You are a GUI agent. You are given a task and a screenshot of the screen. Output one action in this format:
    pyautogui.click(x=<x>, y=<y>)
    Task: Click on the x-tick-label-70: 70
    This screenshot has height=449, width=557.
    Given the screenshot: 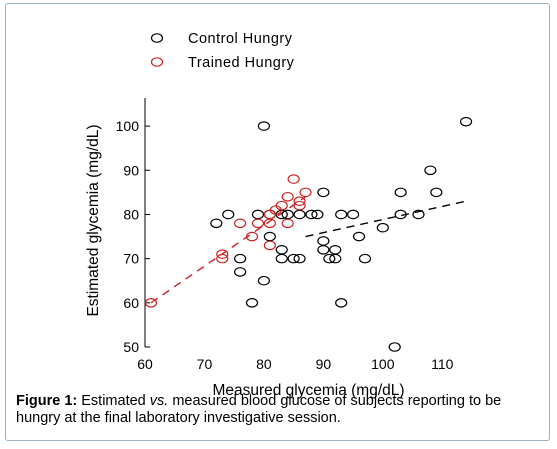 What is the action you would take?
    pyautogui.click(x=205, y=364)
    